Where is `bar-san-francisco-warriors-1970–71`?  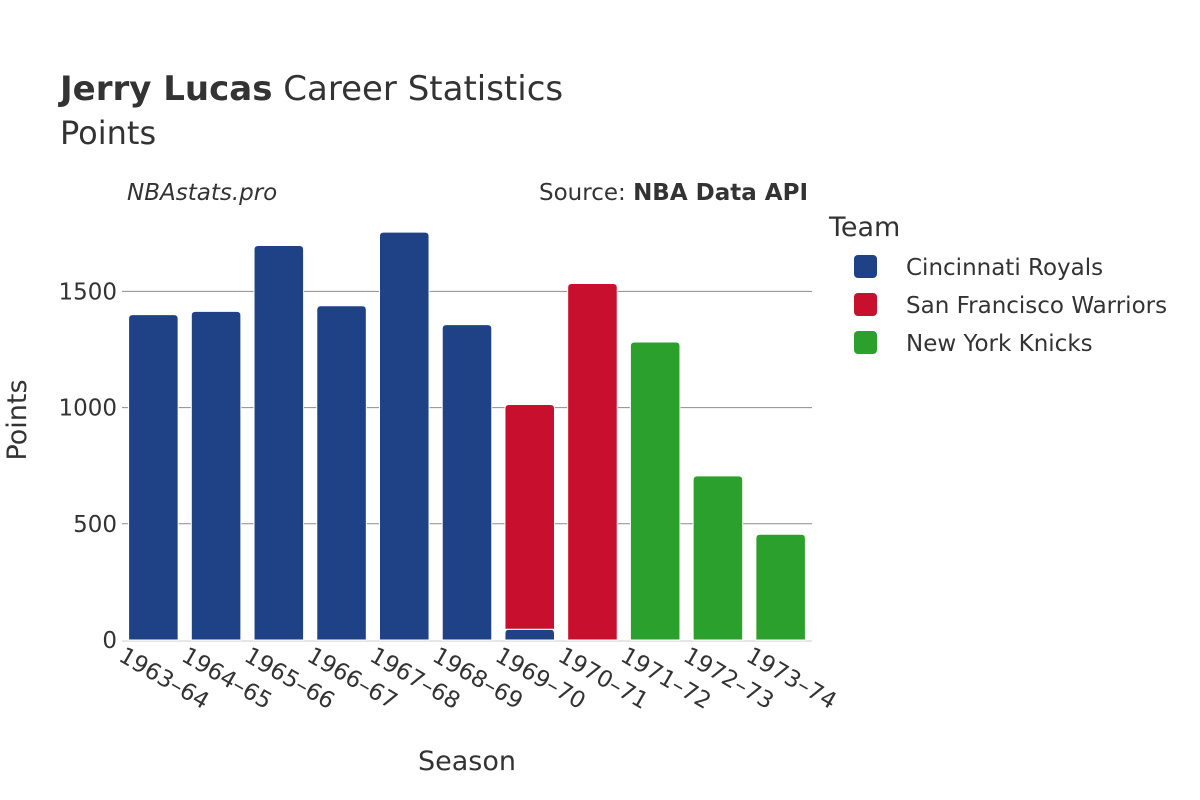 bar-san-francisco-warriors-1970–71 is located at coordinates (592, 461).